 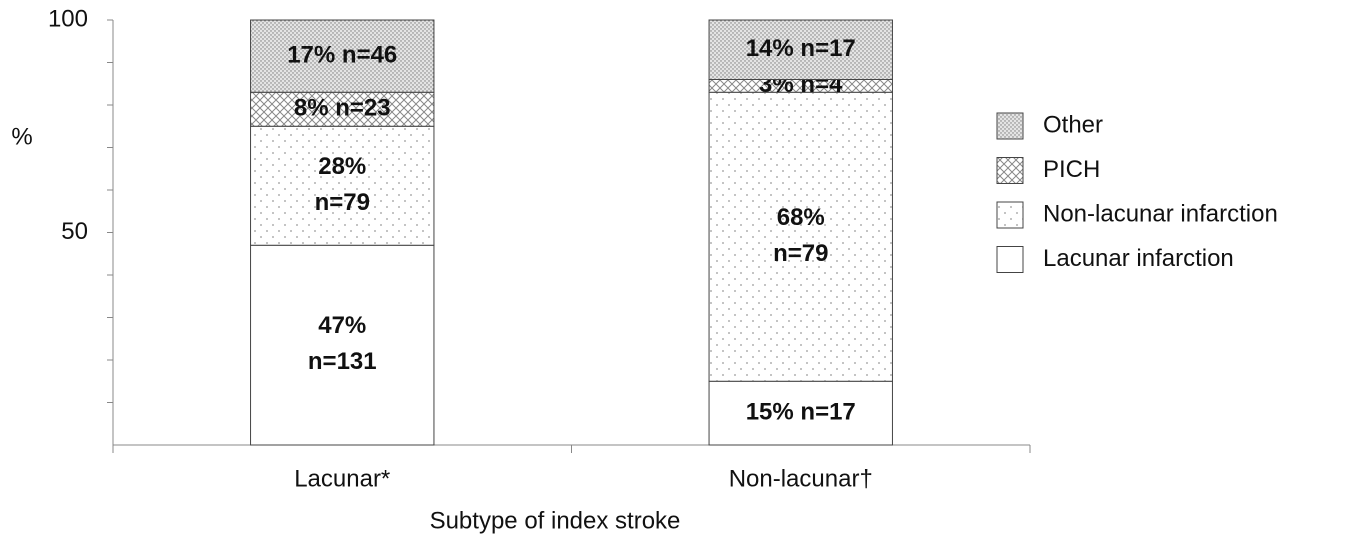 What do you see at coordinates (342, 478) in the screenshot?
I see `x-tick-label: Lacunar*` at bounding box center [342, 478].